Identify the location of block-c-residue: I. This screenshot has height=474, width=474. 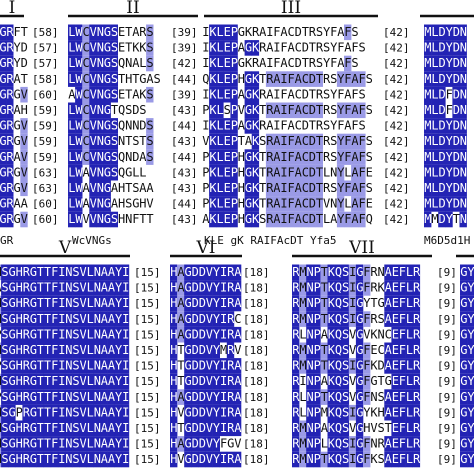
(205, 32).